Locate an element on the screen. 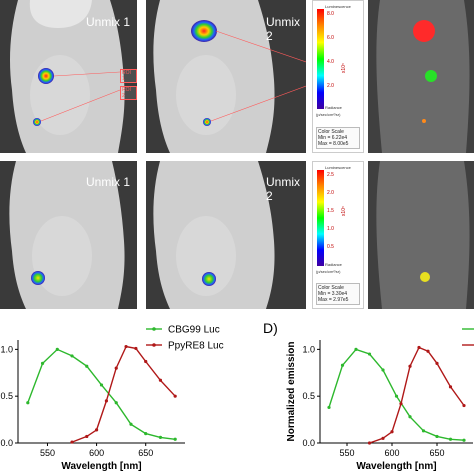  row1-unmix2-panel: Unmix 2 is located at coordinates (226, 76).